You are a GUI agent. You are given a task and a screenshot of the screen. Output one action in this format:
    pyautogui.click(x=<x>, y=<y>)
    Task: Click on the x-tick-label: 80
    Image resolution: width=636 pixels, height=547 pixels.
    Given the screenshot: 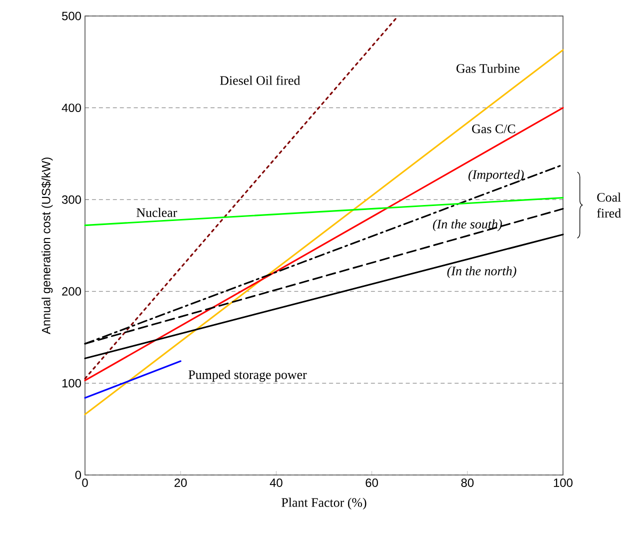 What is the action you would take?
    pyautogui.click(x=467, y=482)
    